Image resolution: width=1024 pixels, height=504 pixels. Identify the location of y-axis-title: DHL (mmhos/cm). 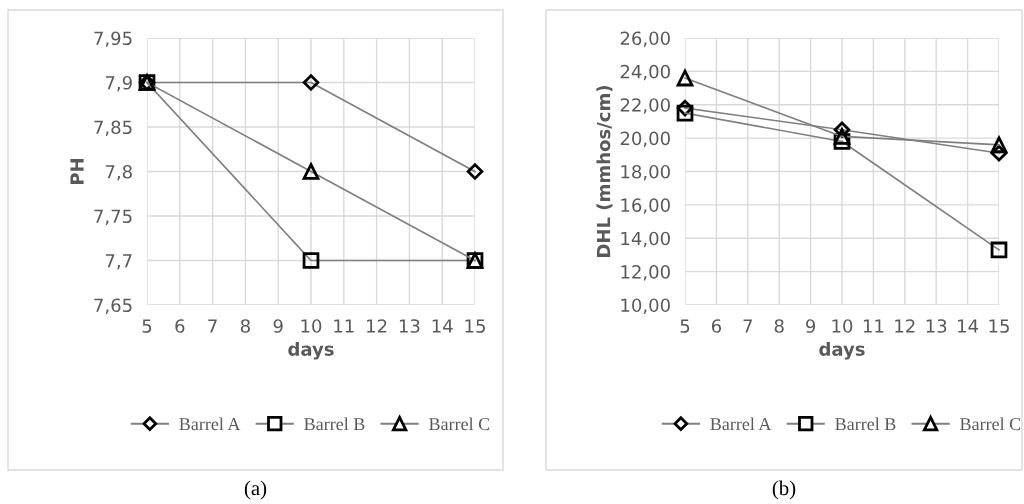
(604, 171).